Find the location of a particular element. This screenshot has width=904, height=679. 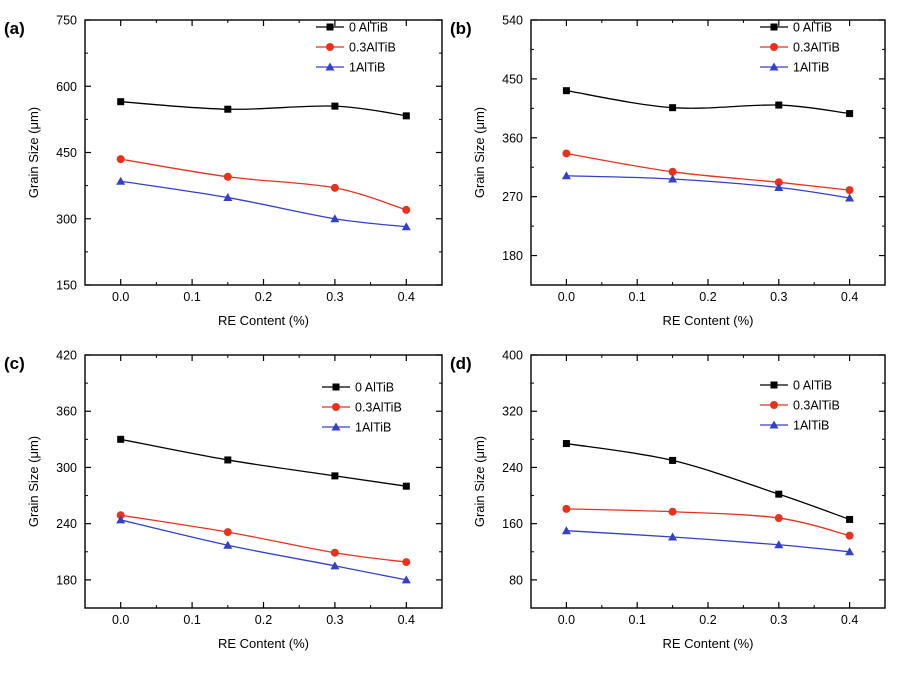

y-tick-label: 600 is located at coordinates (66, 87).